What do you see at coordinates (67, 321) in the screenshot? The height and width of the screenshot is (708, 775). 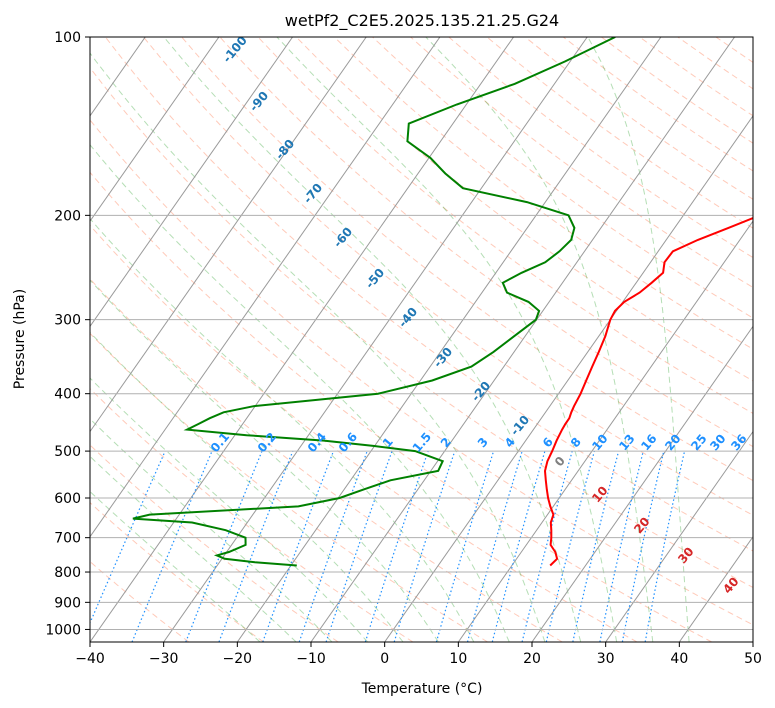 I see `y-tick-label: 300` at bounding box center [67, 321].